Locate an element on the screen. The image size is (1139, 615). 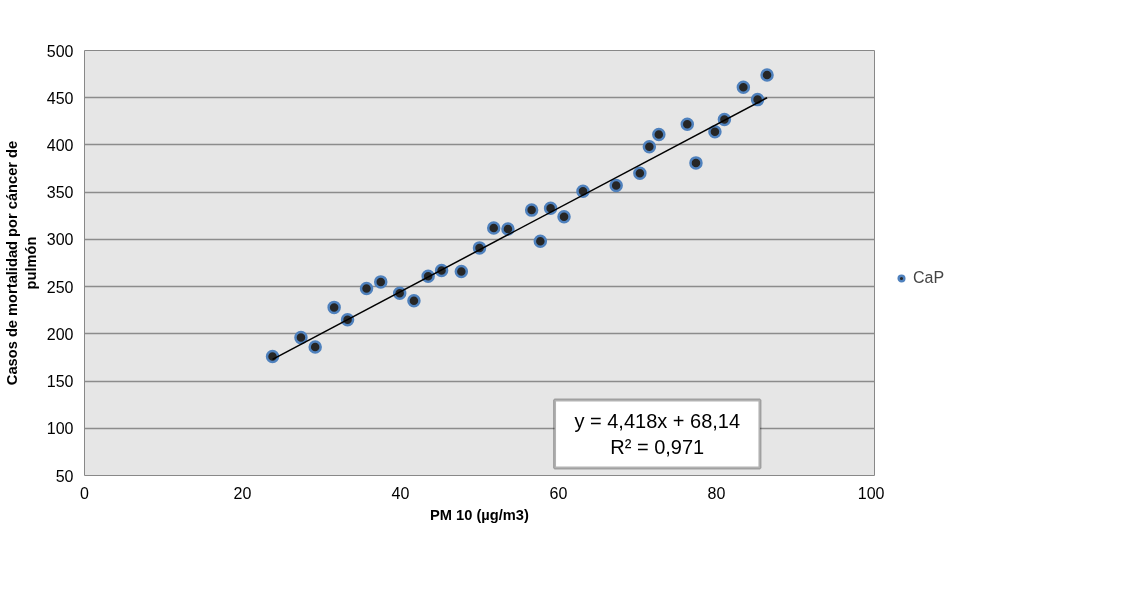
y-tick-label: 200 is located at coordinates (60, 334).